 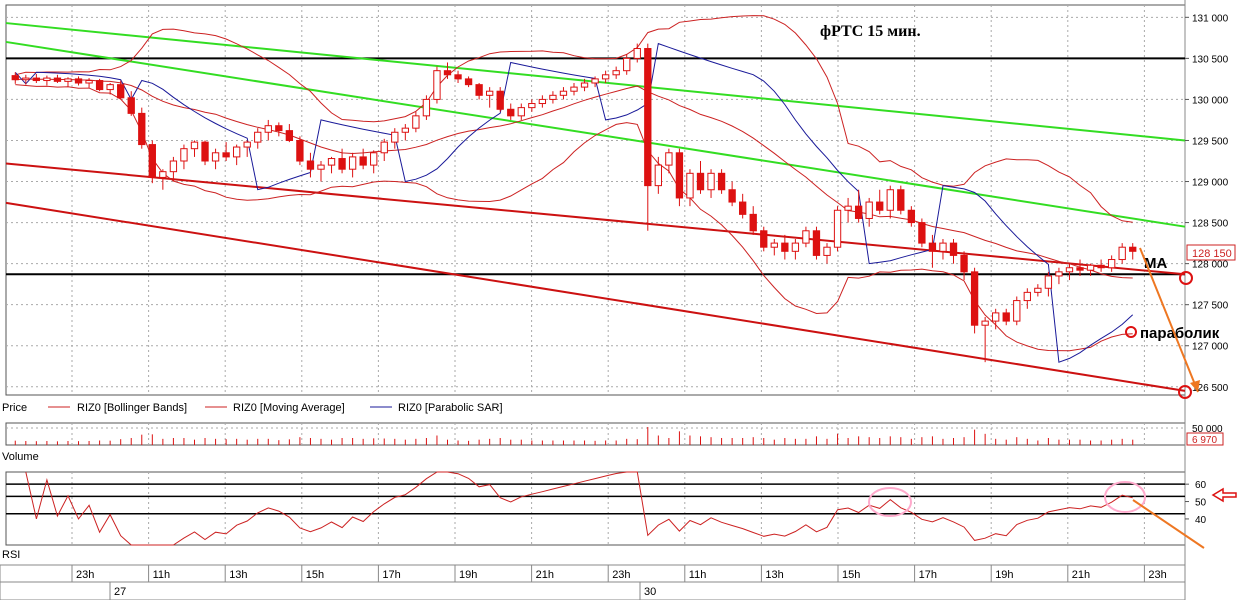 I want to click on rsi-tick-label: 60, so click(x=1201, y=485).